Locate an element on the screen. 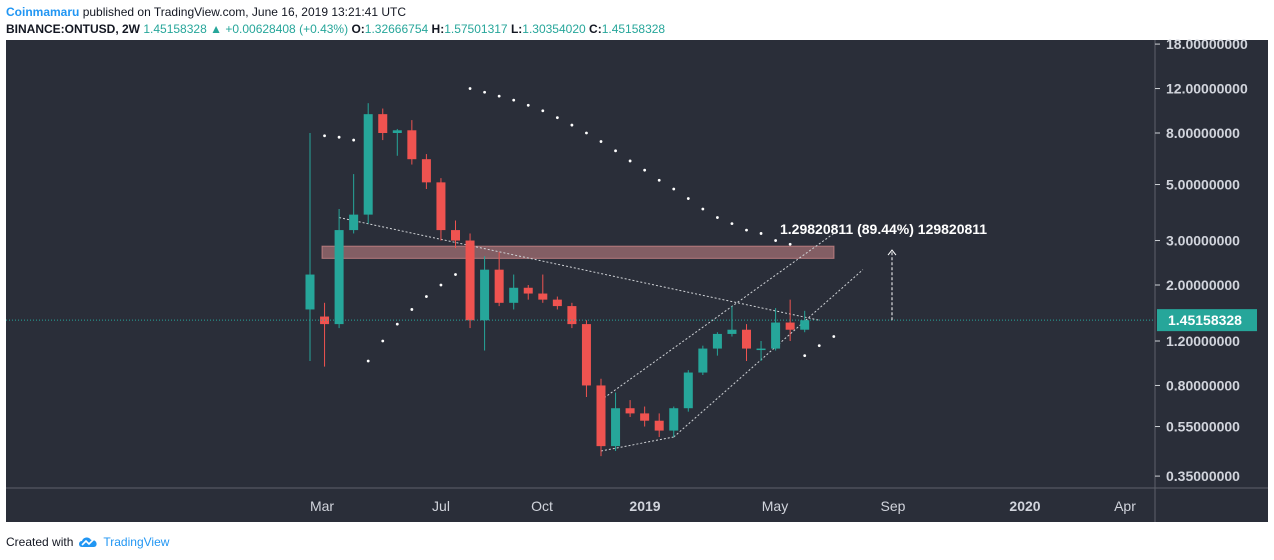  measure-arrowhead is located at coordinates (892, 252).